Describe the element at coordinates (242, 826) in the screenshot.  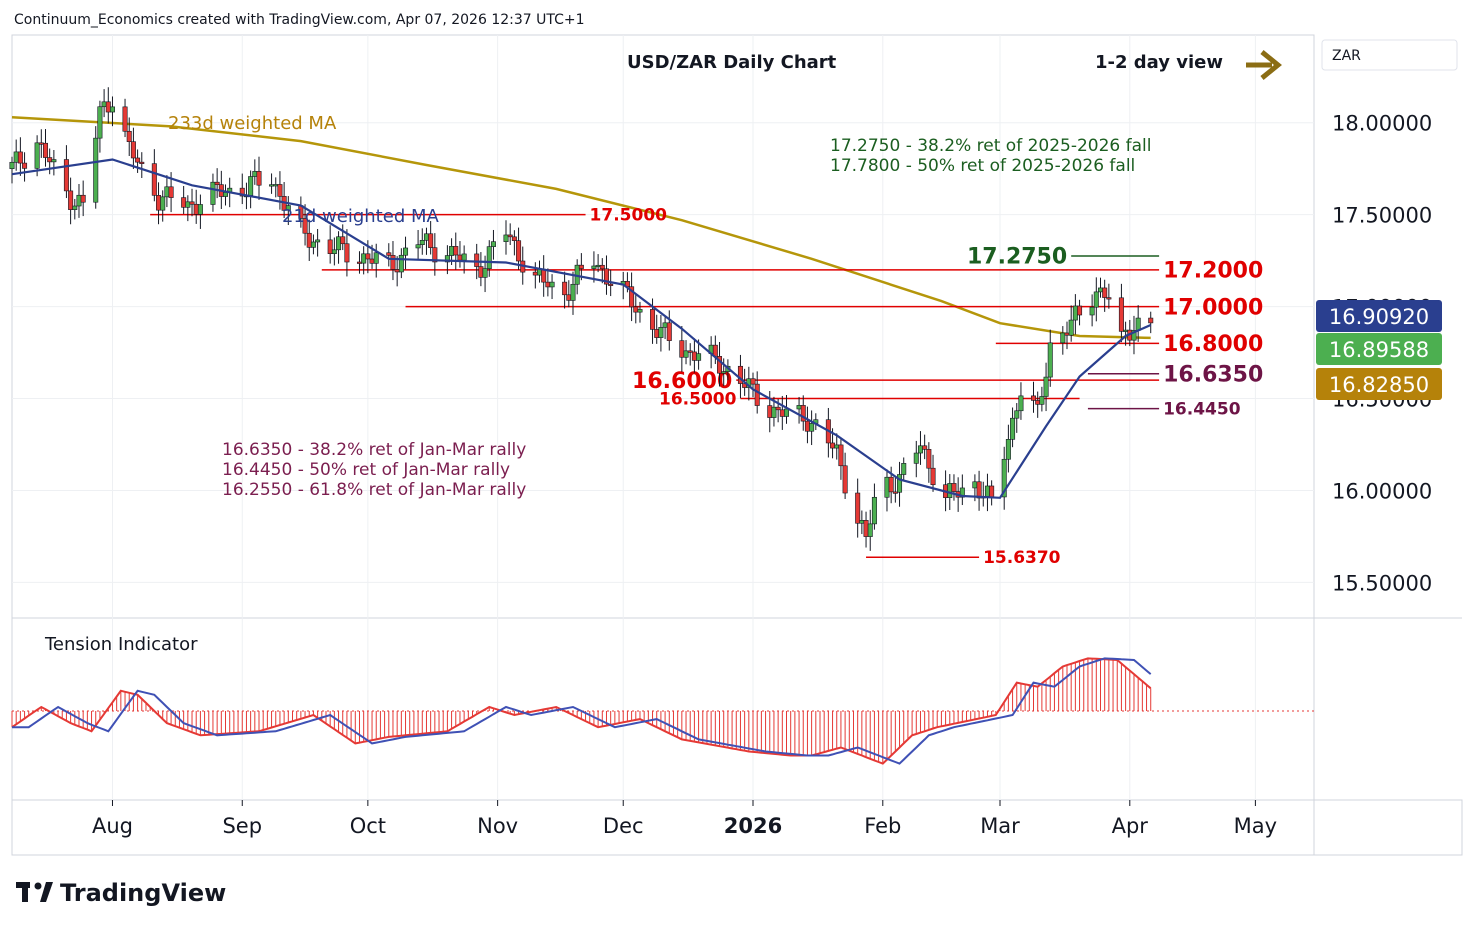
I see `time-tick-label: Sep` at that location.